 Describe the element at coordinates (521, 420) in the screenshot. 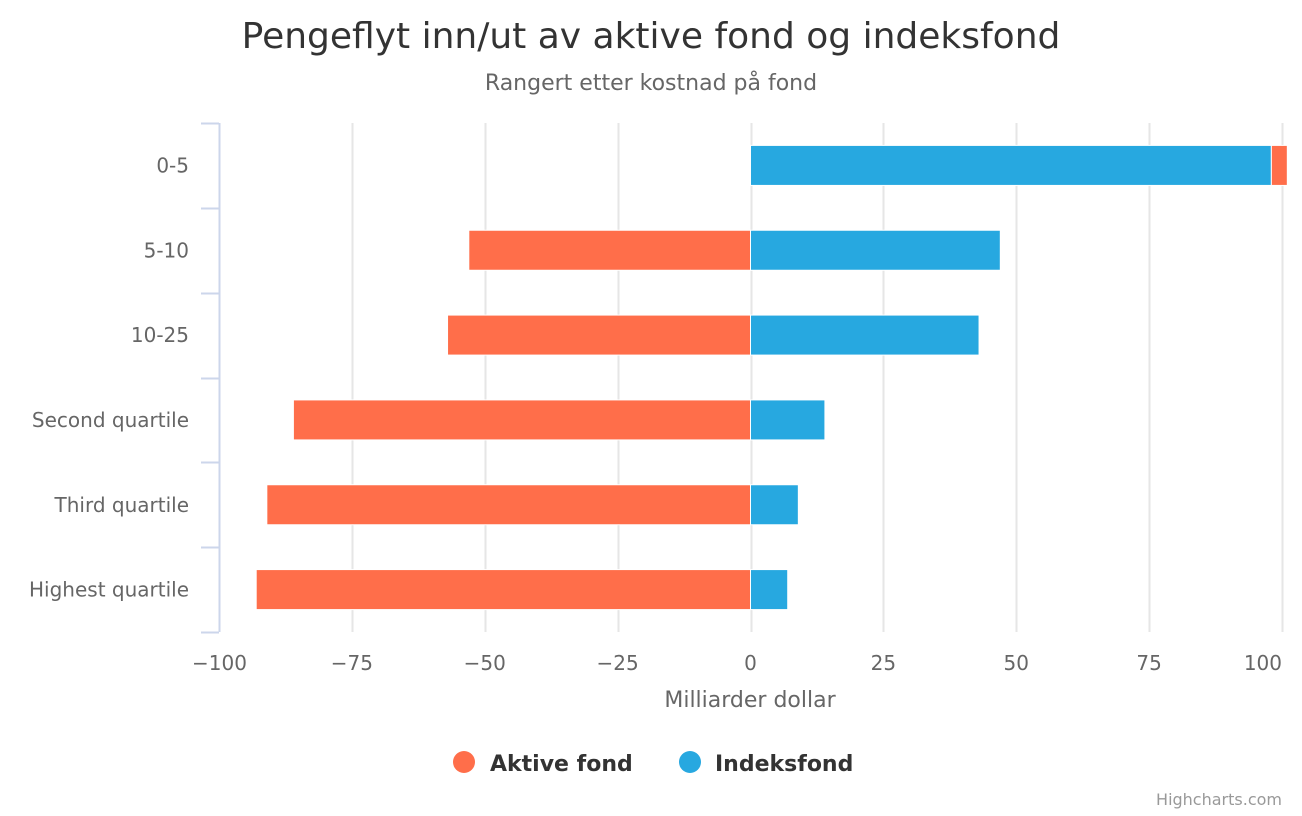

I see `bar-aktive-fond-second-quartile` at that location.